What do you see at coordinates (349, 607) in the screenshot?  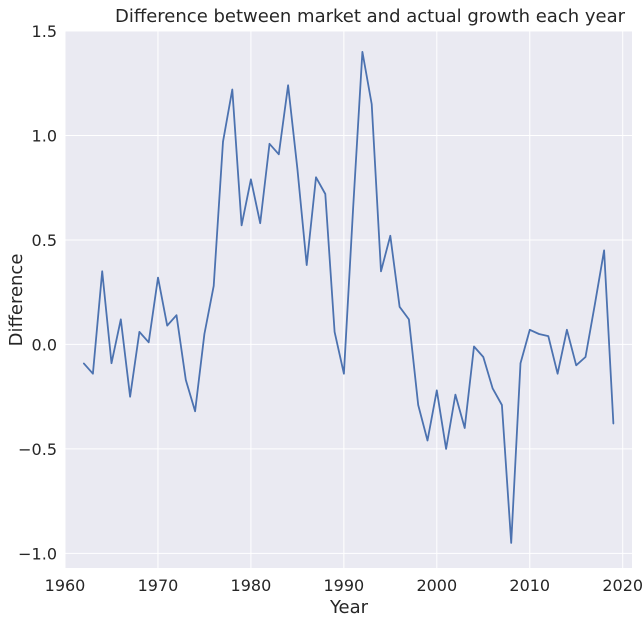 I see `x-axis-title: Year` at bounding box center [349, 607].